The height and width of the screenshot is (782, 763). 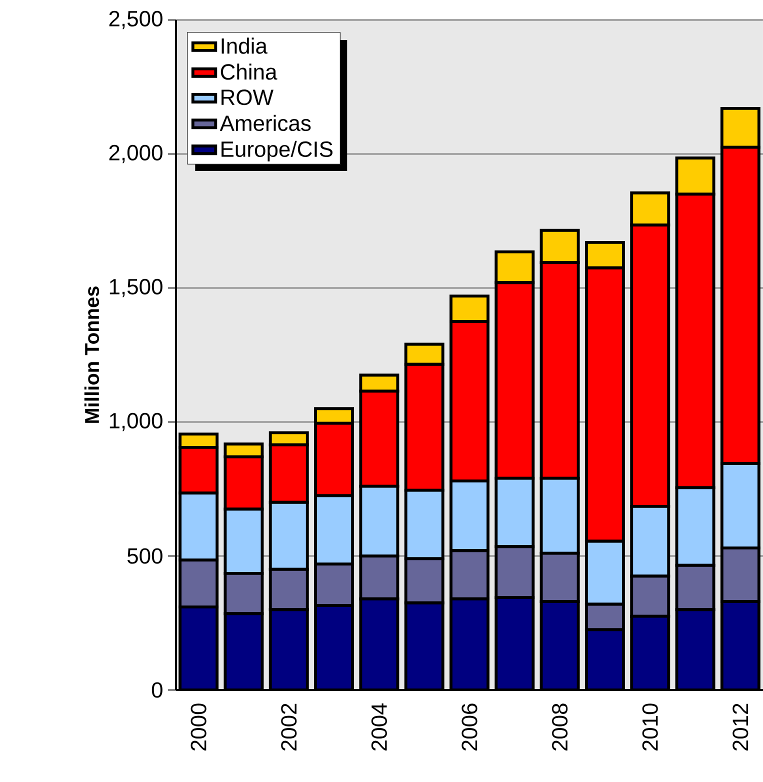 What do you see at coordinates (650, 727) in the screenshot?
I see `x-tick-label: 2010` at bounding box center [650, 727].